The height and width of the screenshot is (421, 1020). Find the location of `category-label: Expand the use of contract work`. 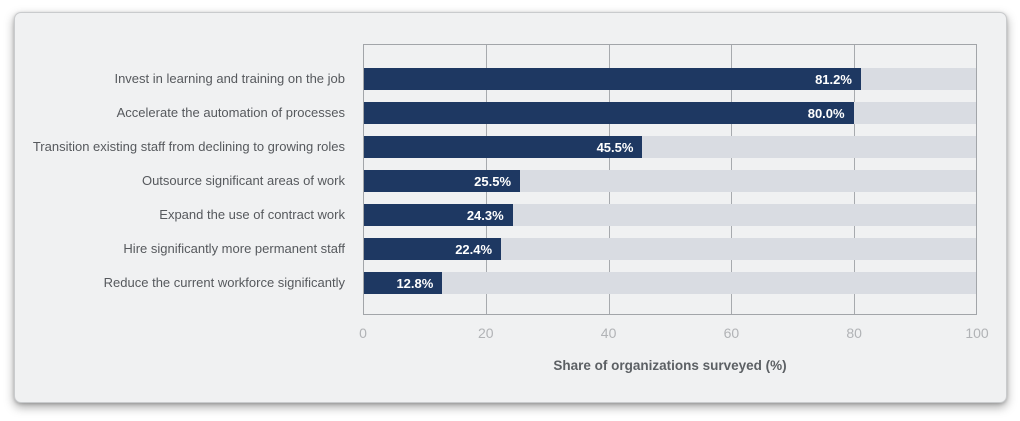

category-label: Expand the use of contract work is located at coordinates (252, 214).